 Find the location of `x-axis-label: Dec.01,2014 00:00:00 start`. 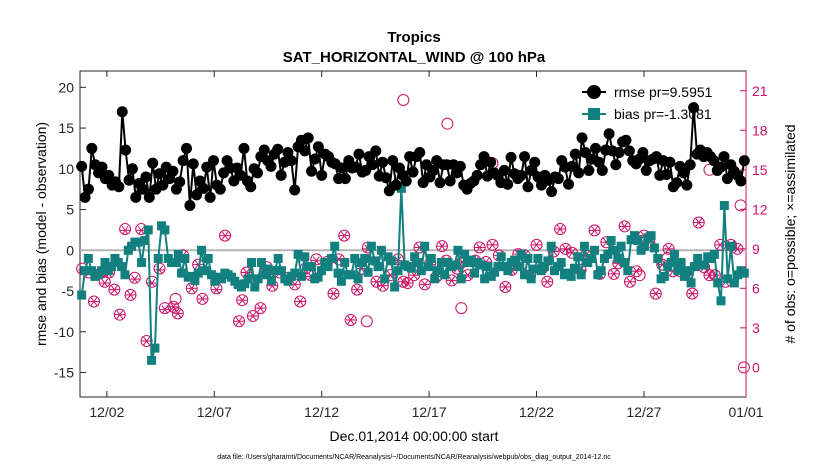

x-axis-label: Dec.01,2014 00:00:00 start is located at coordinates (414, 436).